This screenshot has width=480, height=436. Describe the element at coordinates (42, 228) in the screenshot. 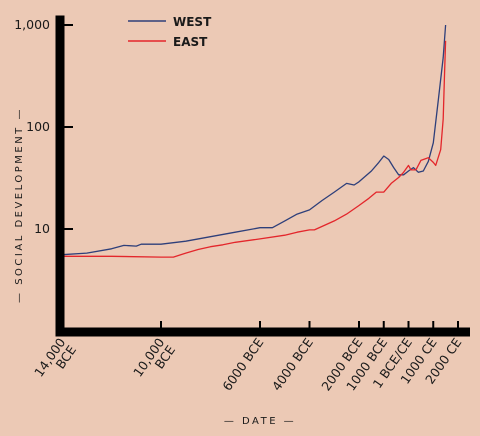

I see `y-tick-label-0: 10` at that location.